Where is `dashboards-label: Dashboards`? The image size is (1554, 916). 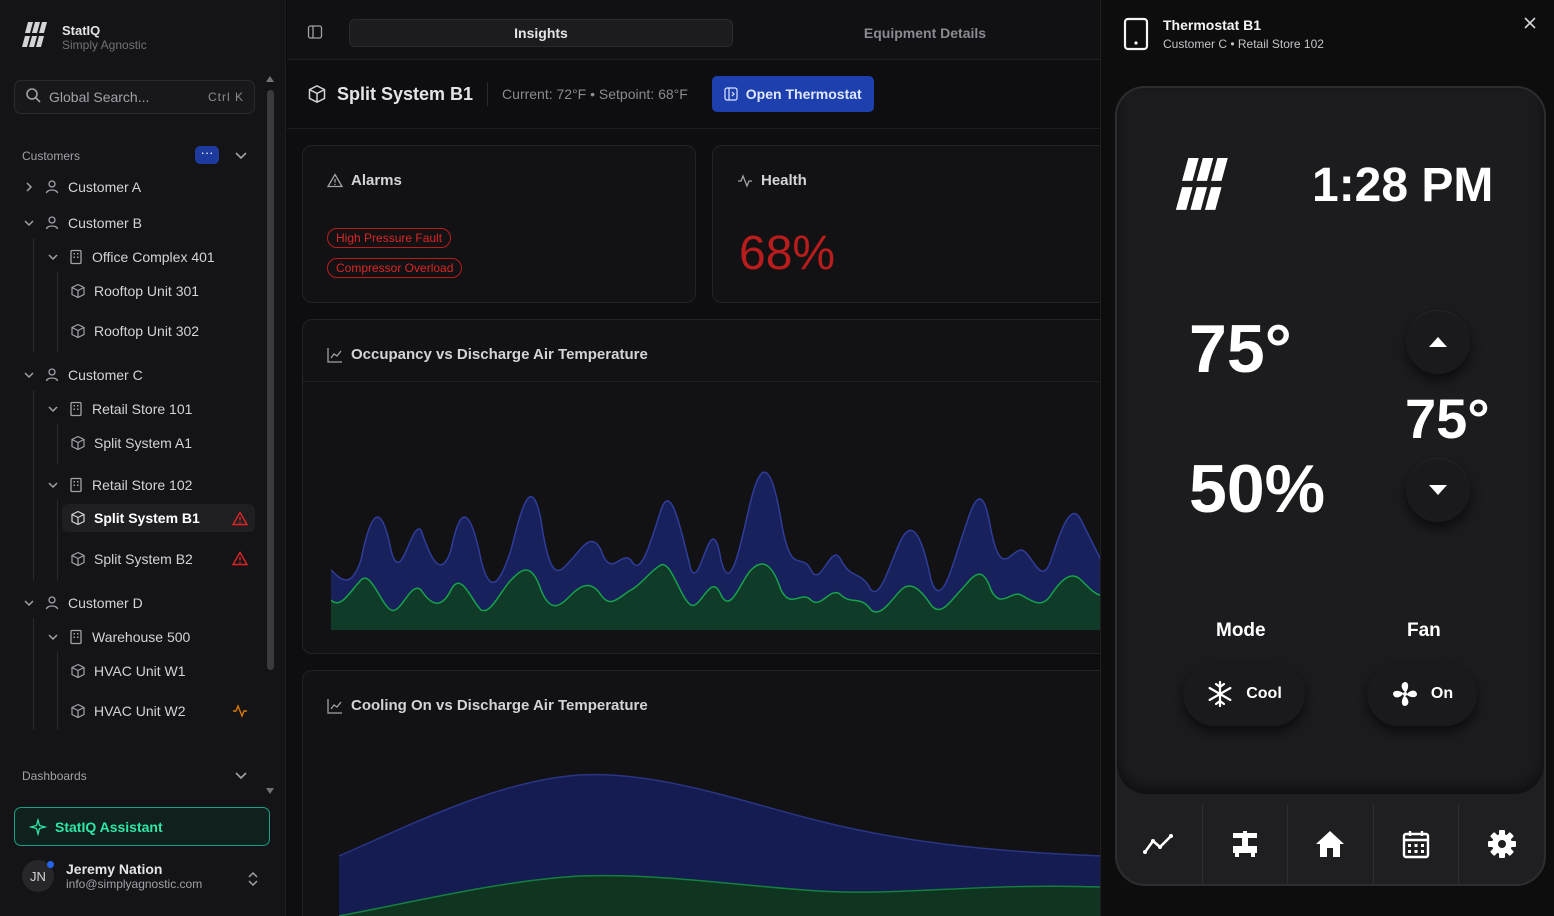 dashboards-label: Dashboards is located at coordinates (54, 776).